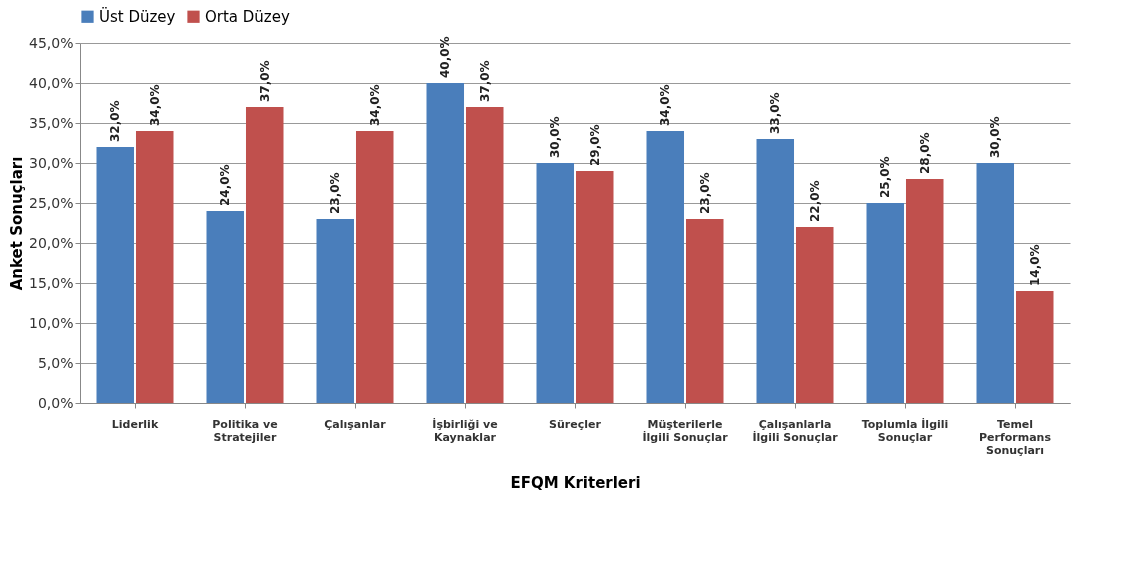 This screenshot has height=576, width=1129. Describe the element at coordinates (51, 242) in the screenshot. I see `y-tick-label: 20,0%` at that location.